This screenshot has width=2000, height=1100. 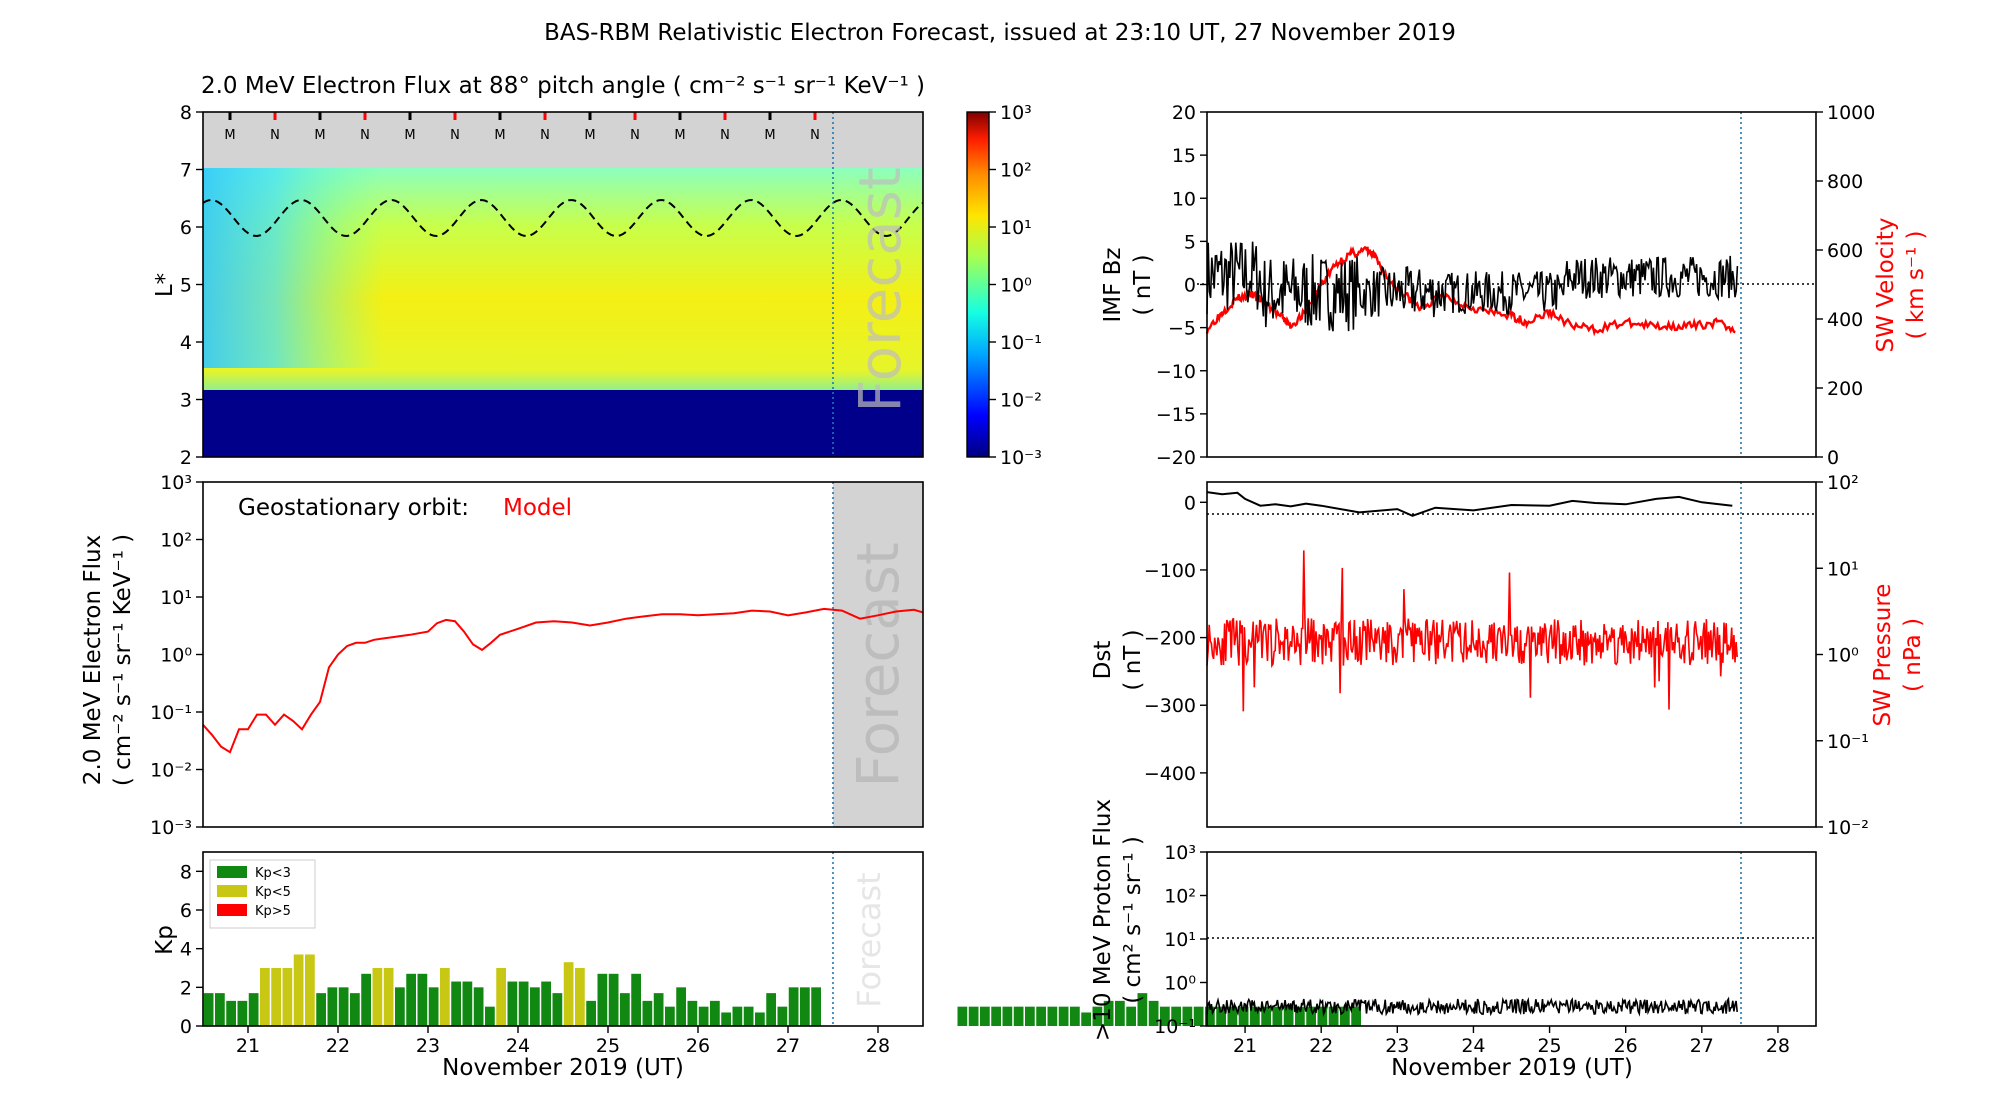 What do you see at coordinates (563, 939) in the screenshot?
I see `kp-axes` at bounding box center [563, 939].